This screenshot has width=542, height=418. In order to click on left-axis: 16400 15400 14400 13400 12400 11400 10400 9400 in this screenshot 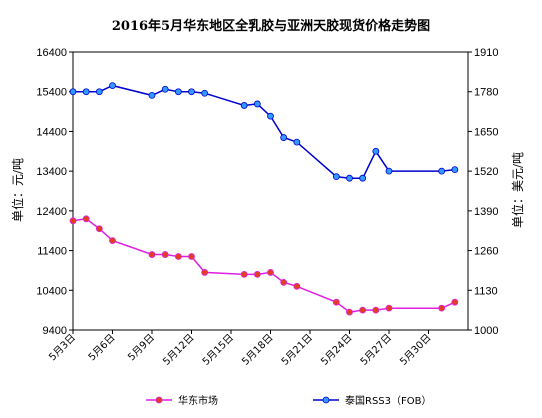, I will do `click(54, 192)`.